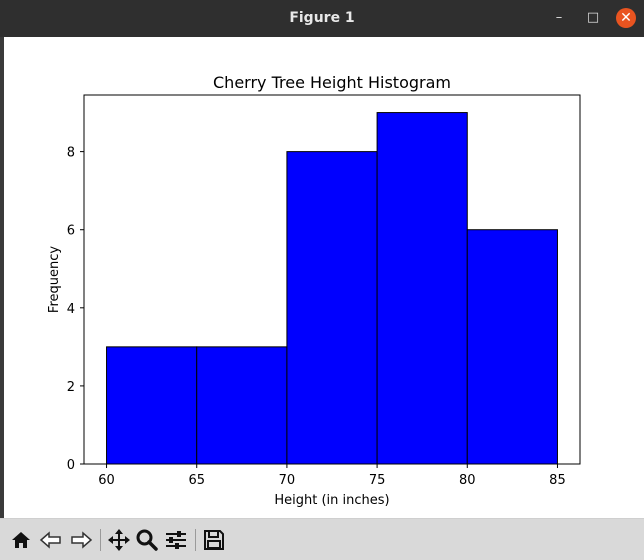  Describe the element at coordinates (2, 277) in the screenshot. I see `background-window-edge` at that location.